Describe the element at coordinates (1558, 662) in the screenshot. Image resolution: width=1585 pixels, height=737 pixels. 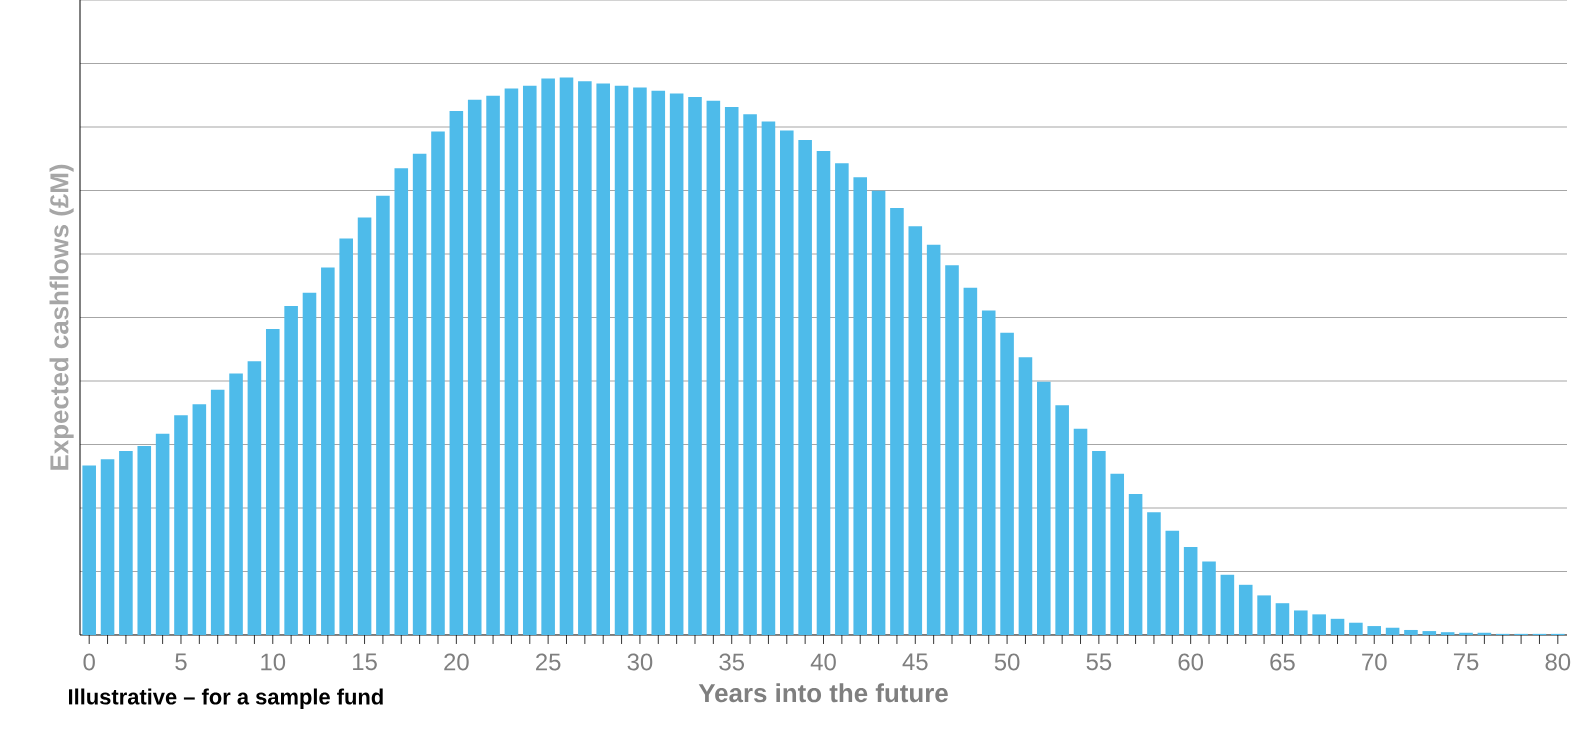
I see `x-tick-label: 80` at that location.